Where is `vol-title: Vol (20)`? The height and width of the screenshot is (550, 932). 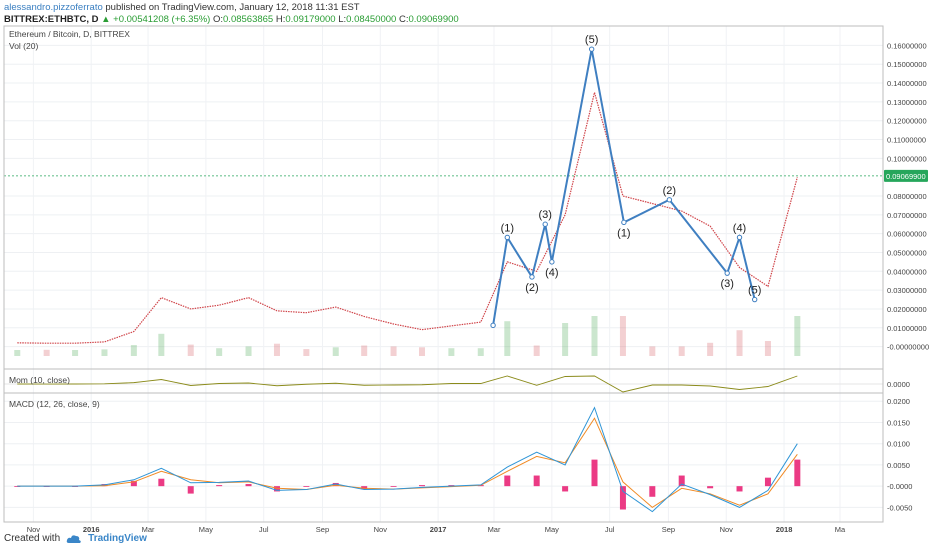
vol-title: Vol (20) is located at coordinates (23, 46).